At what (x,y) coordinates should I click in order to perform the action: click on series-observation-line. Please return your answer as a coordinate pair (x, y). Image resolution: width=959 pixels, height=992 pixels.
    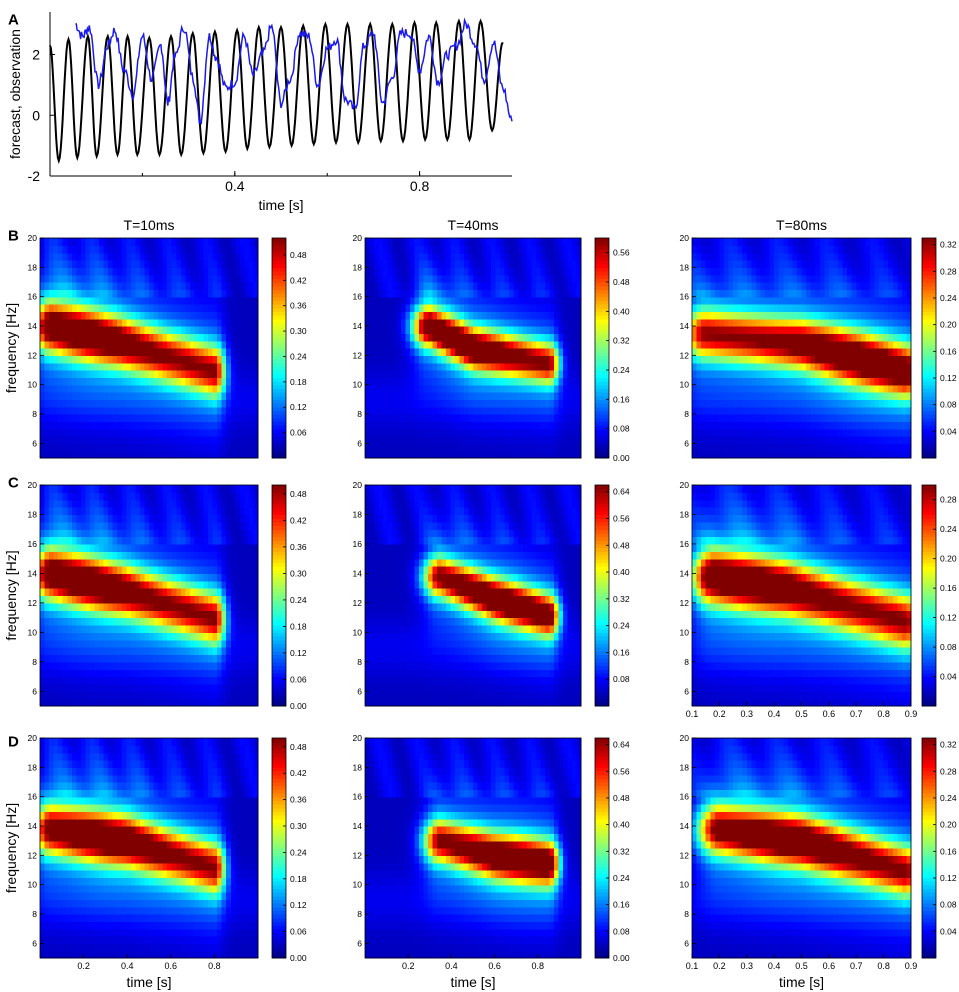
    Looking at the image, I should click on (294, 71).